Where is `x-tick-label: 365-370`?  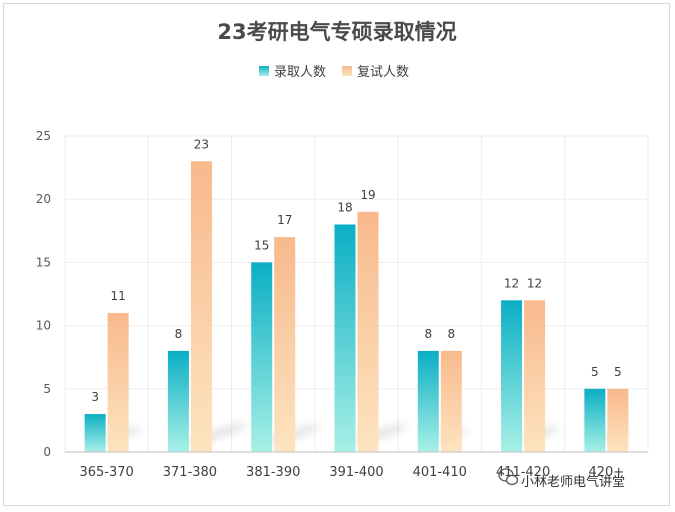
x-tick-label: 365-370 is located at coordinates (106, 472).